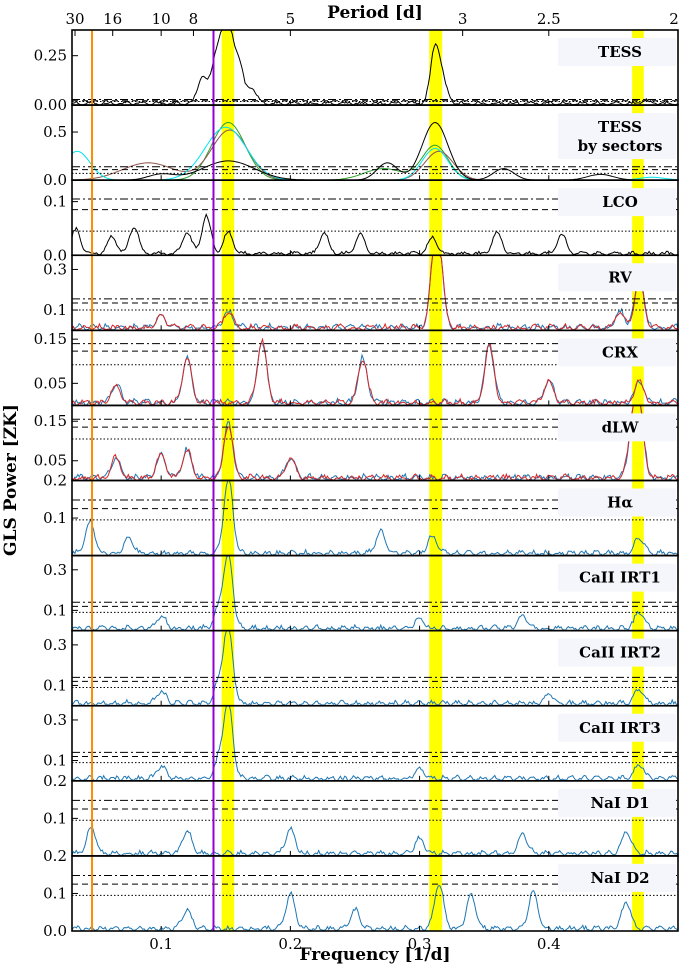  Describe the element at coordinates (674, 19) in the screenshot. I see `period-tick-label-8: 2` at that location.